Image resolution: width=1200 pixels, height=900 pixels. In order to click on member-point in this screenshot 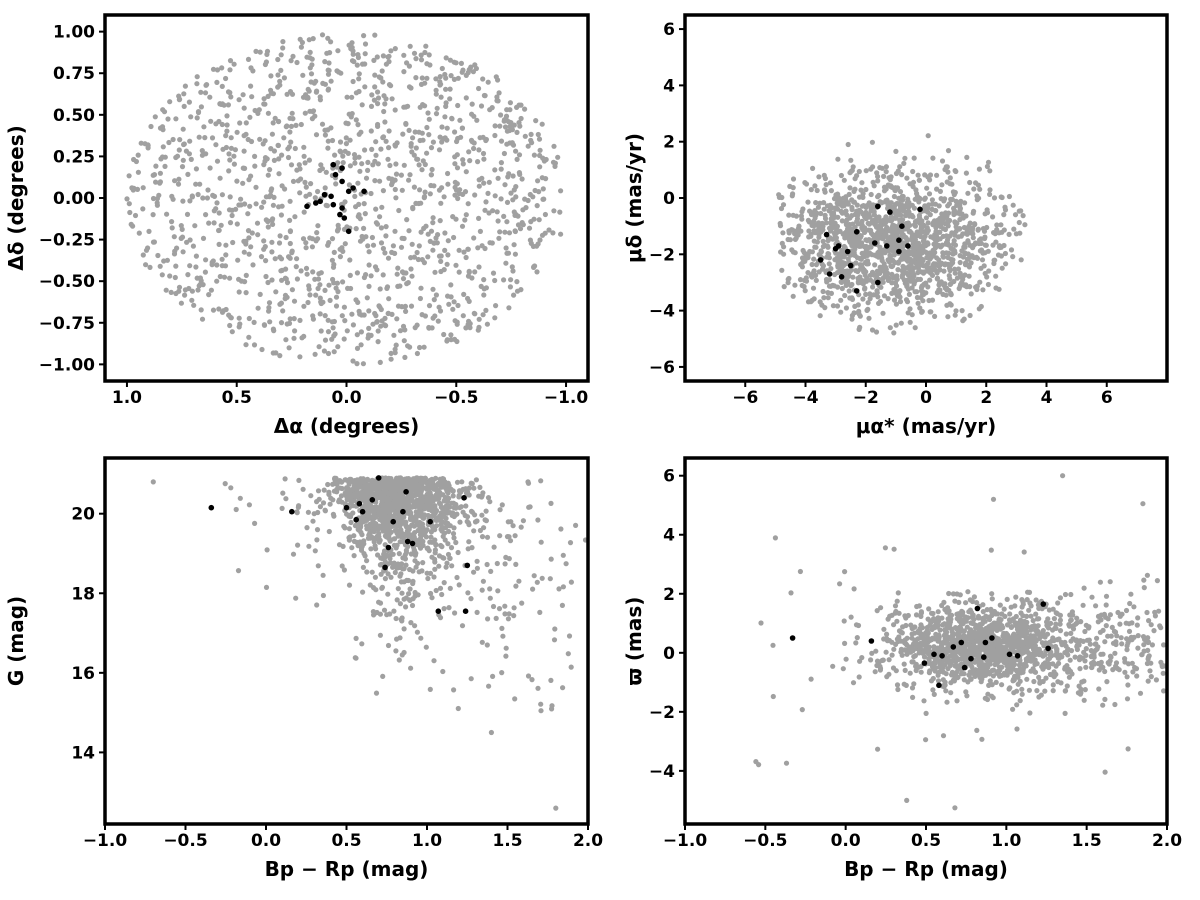, I will do `click(333, 204)`.